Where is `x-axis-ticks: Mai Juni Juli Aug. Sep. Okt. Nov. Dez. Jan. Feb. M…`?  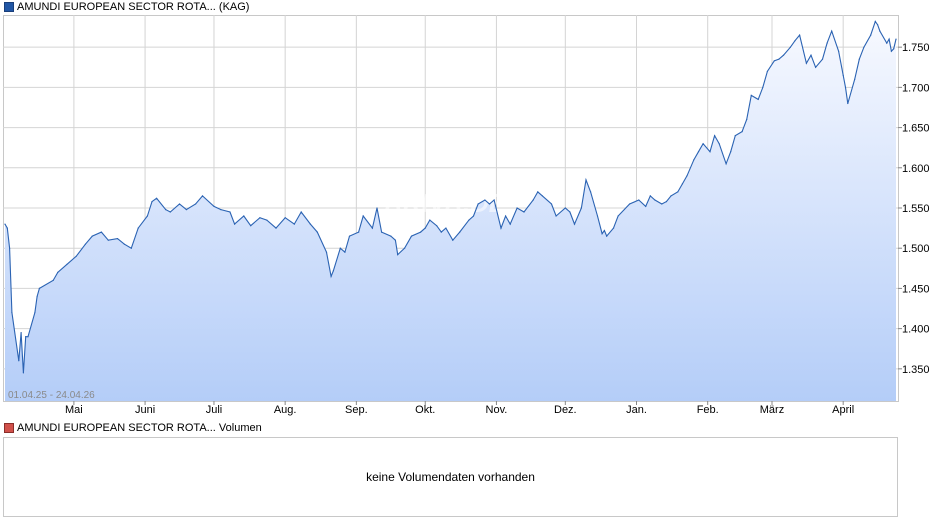
x-axis-ticks: Mai Juni Juli Aug. Sep. Okt. Nov. Dez. Jan. Feb. M… is located at coordinates (459, 408).